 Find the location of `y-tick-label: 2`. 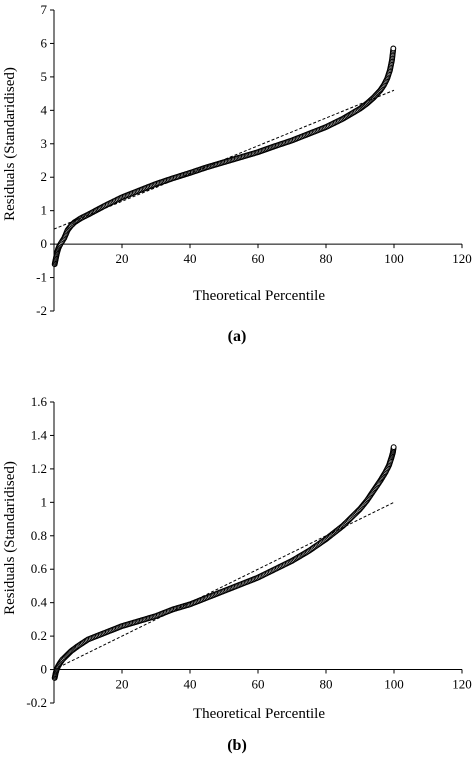

y-tick-label: 2 is located at coordinates (44, 176).